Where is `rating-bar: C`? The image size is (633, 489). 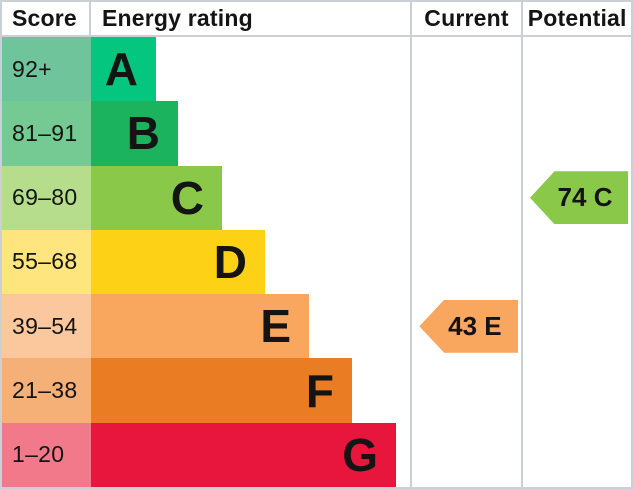 rating-bar: C is located at coordinates (156, 197).